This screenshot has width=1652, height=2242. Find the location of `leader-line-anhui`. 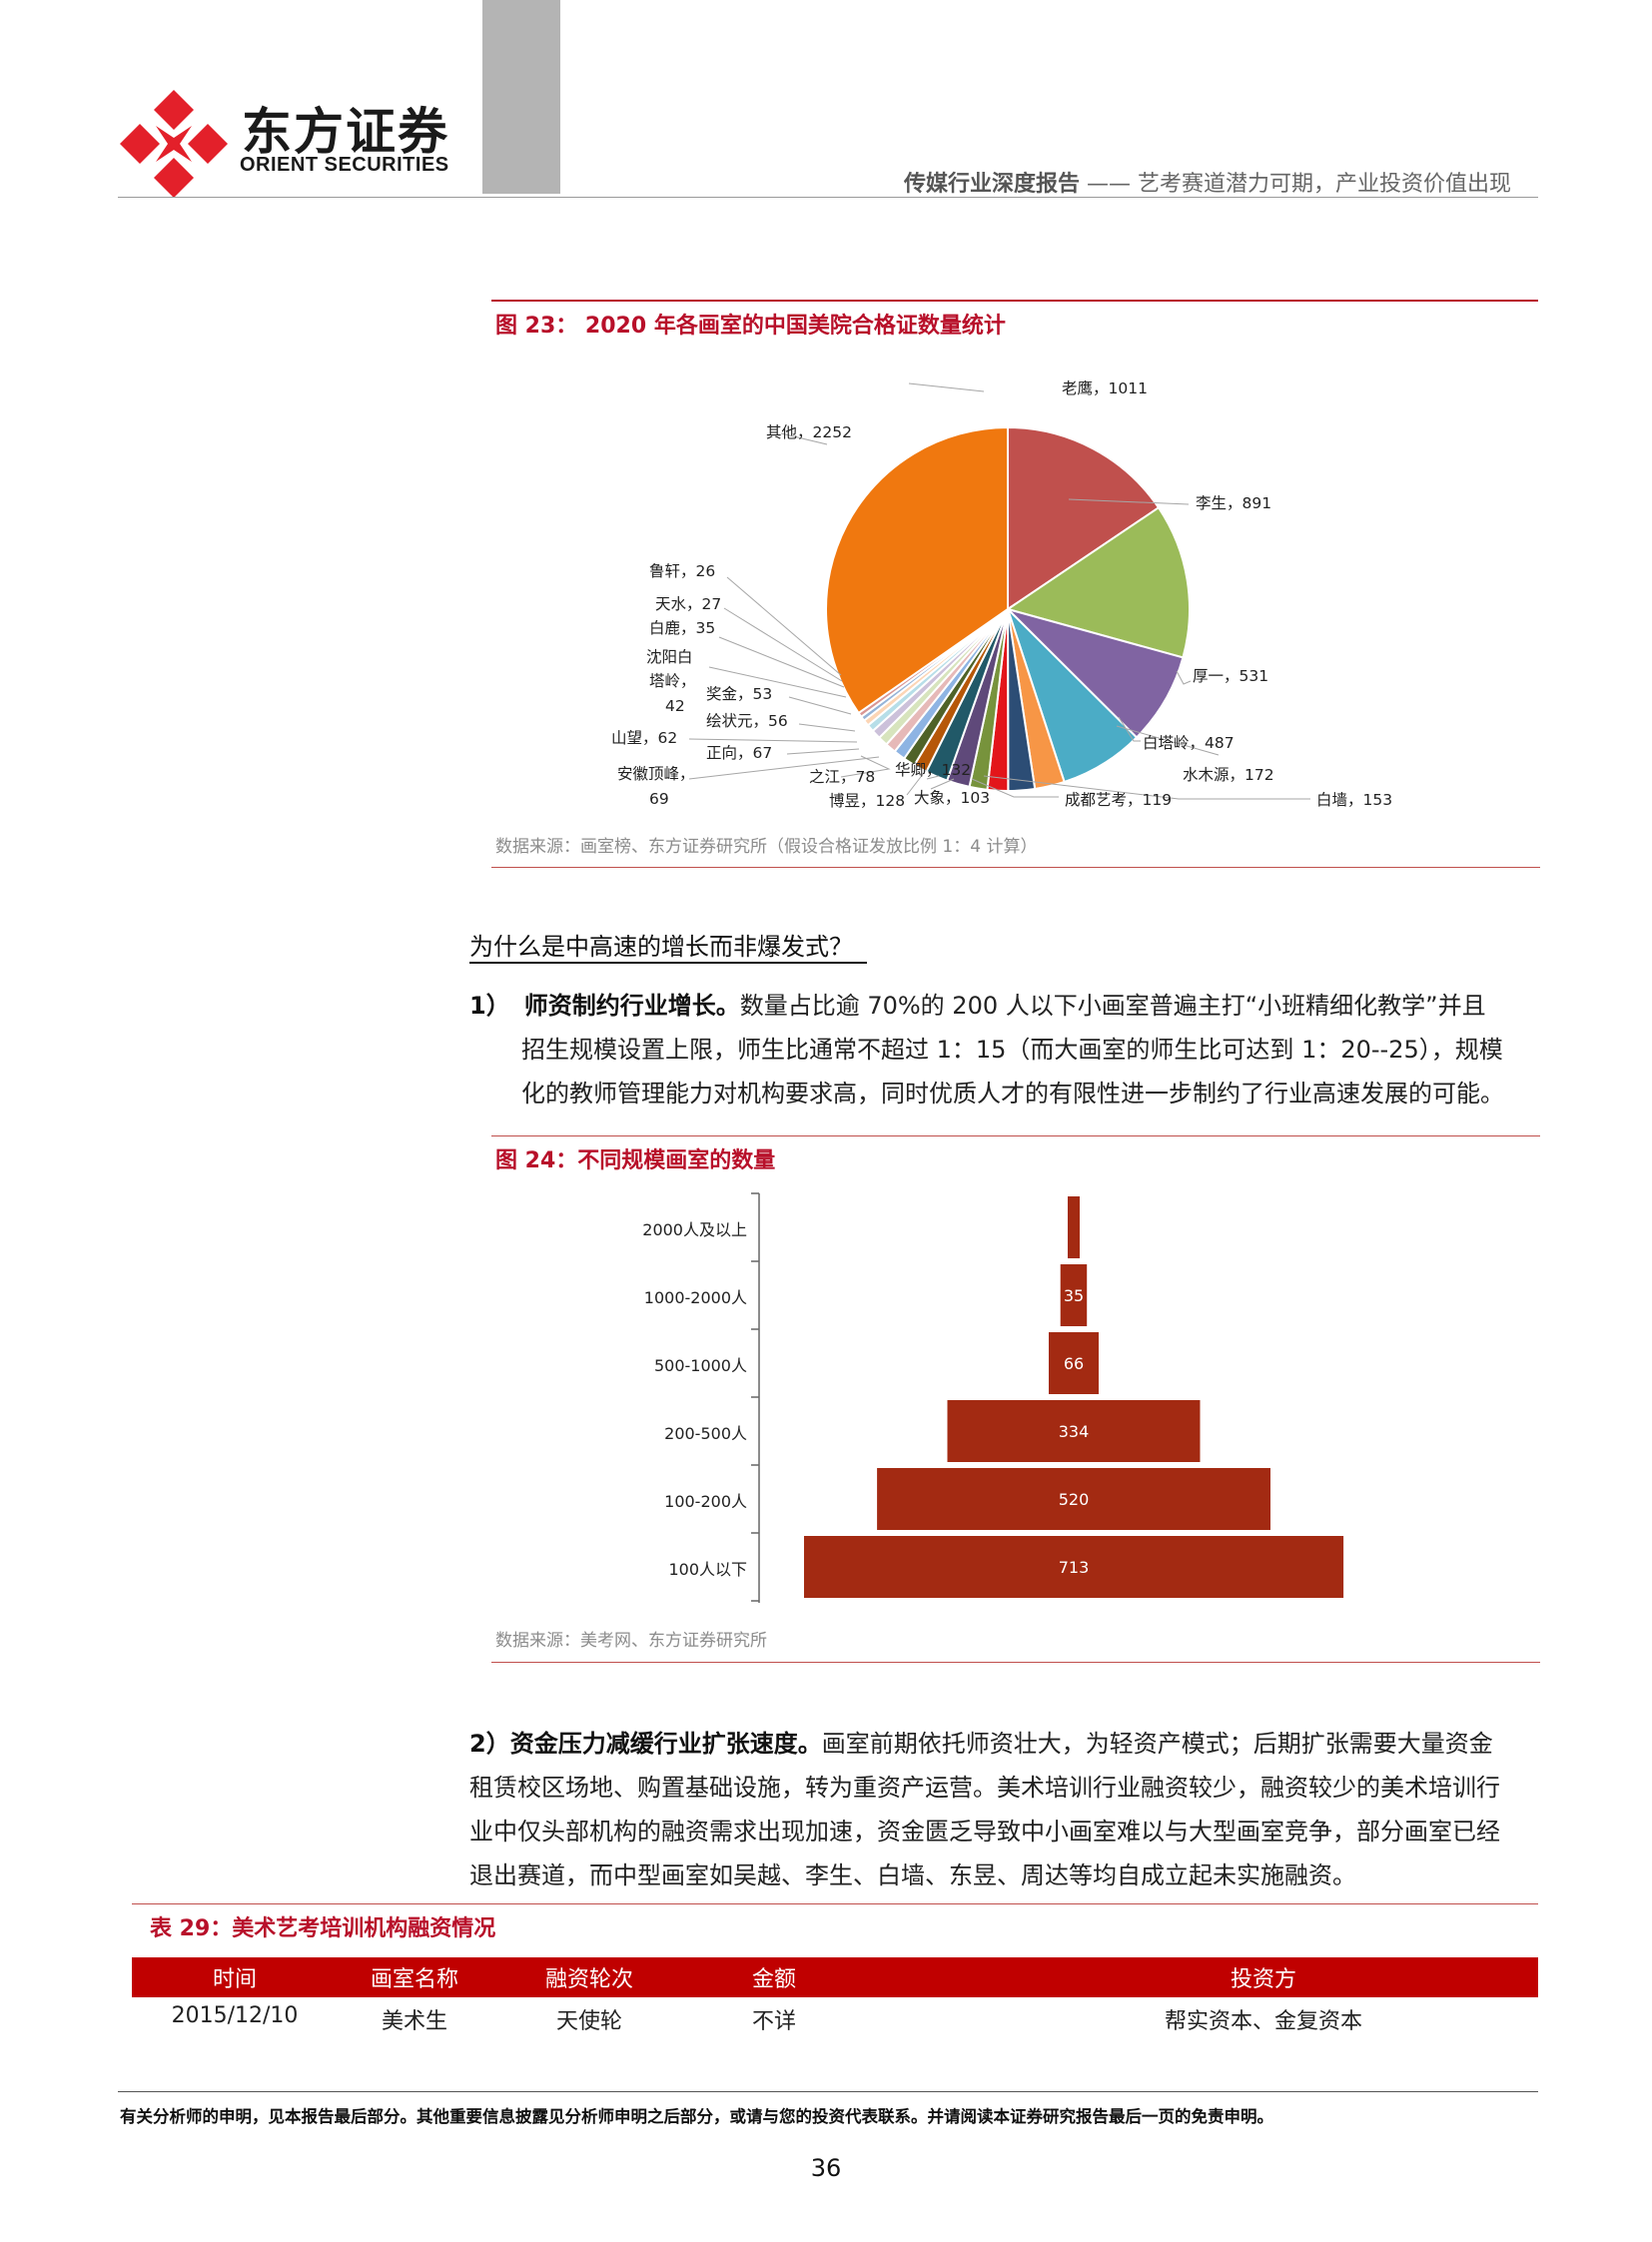

leader-line-anhui is located at coordinates (784, 768).